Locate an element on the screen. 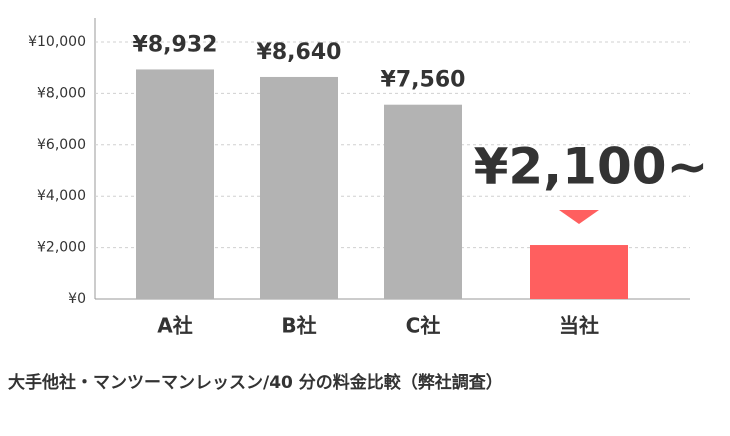 The width and height of the screenshot is (730, 436). y-tick-label: ¥10,000 is located at coordinates (57, 42).